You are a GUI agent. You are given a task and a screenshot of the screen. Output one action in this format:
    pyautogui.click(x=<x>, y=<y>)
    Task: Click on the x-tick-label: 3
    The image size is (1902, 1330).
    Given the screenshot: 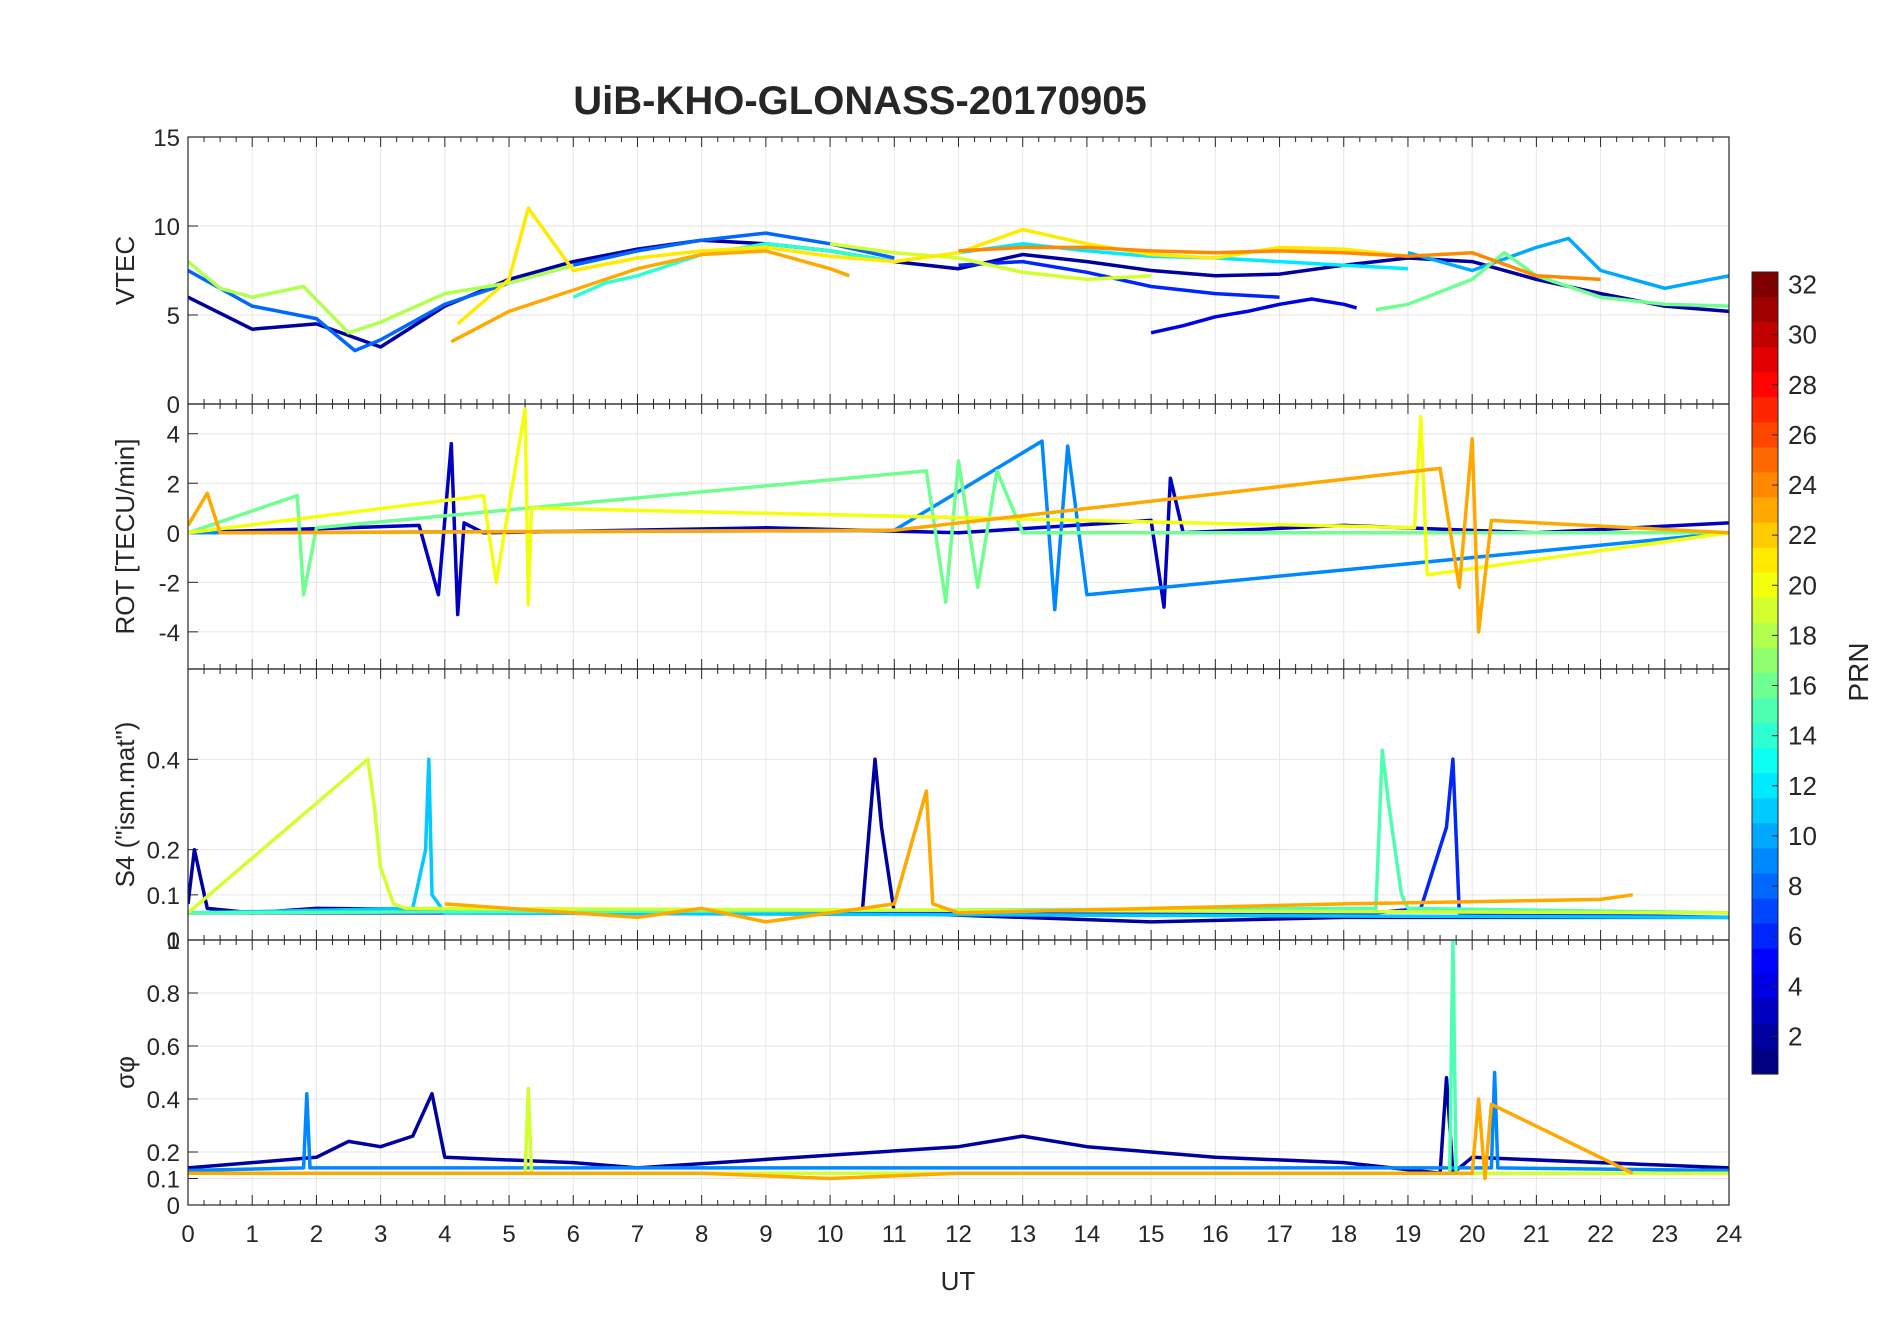 What is the action you would take?
    pyautogui.click(x=380, y=1234)
    